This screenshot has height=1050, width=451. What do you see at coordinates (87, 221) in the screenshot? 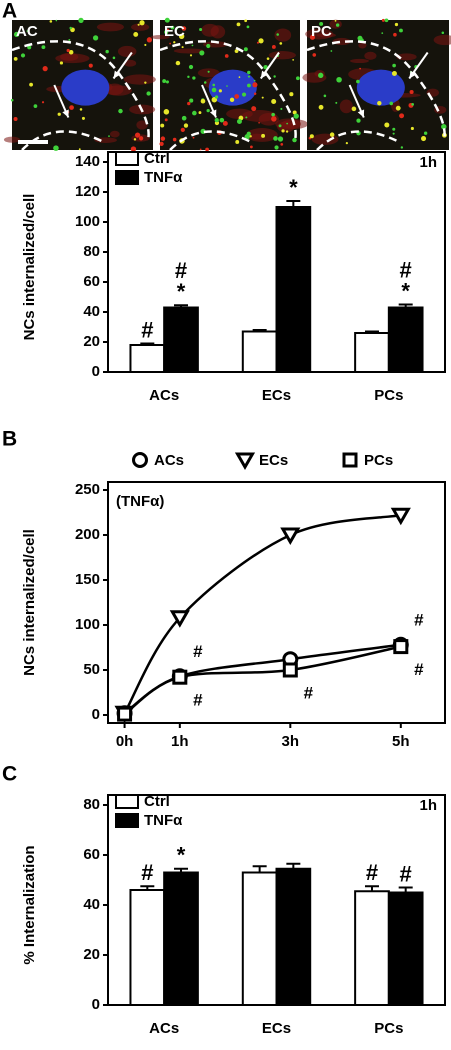
I see `y-tick-label: 100` at bounding box center [87, 221].